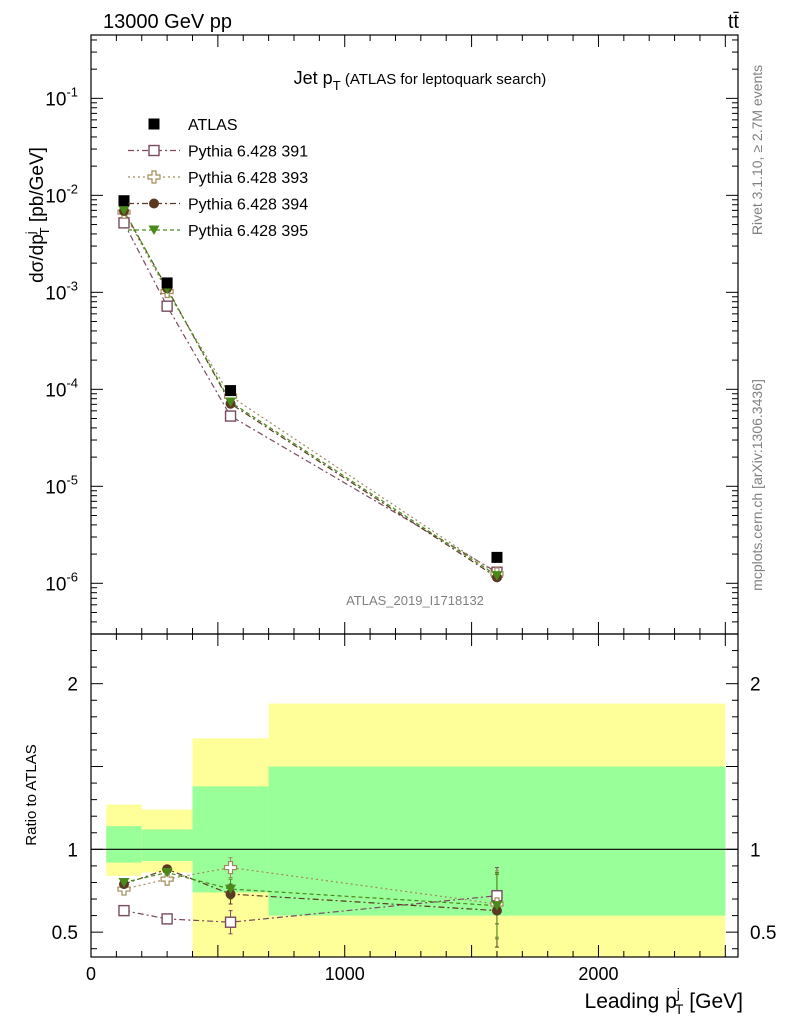 The image size is (786, 1024). I want to click on y-tick-label: 10⁻⁵, so click(61, 485).